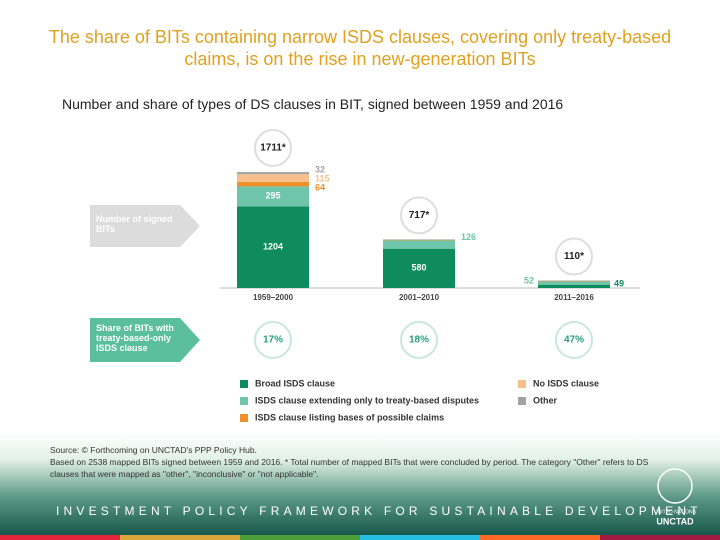  Describe the element at coordinates (273, 297) in the screenshot. I see `x-tick-label: 1959–2000` at that location.